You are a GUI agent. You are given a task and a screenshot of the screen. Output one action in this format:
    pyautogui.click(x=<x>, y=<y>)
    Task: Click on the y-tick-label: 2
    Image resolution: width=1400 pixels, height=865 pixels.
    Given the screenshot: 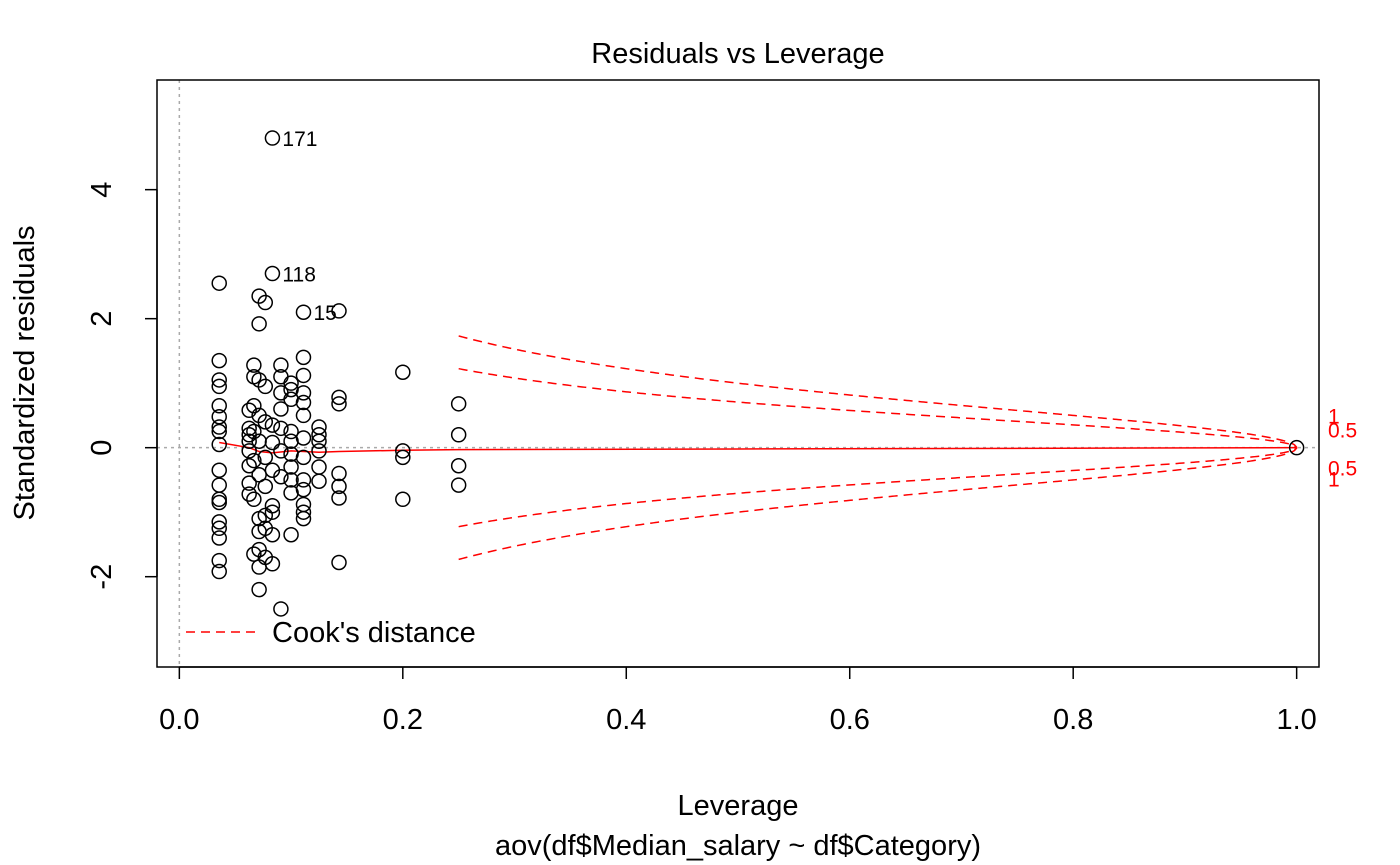 What is the action you would take?
    pyautogui.click(x=102, y=319)
    